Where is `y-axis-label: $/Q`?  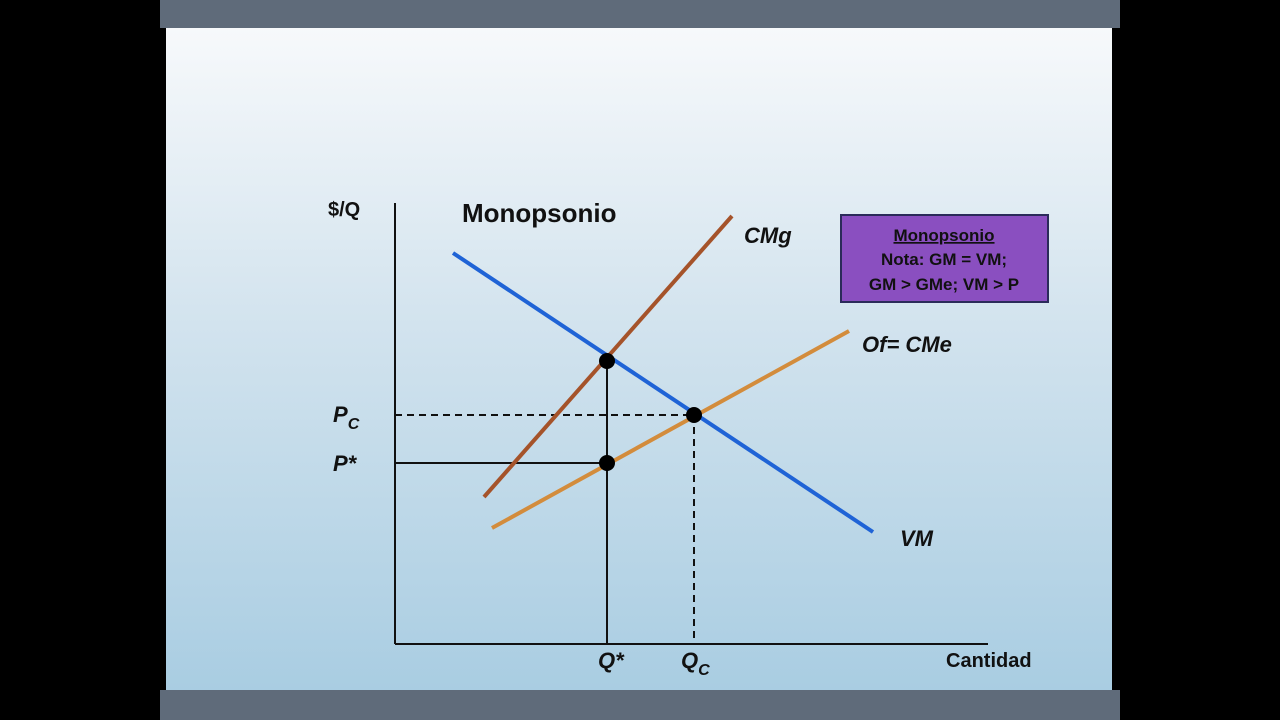
y-axis-label: $/Q is located at coordinates (344, 210).